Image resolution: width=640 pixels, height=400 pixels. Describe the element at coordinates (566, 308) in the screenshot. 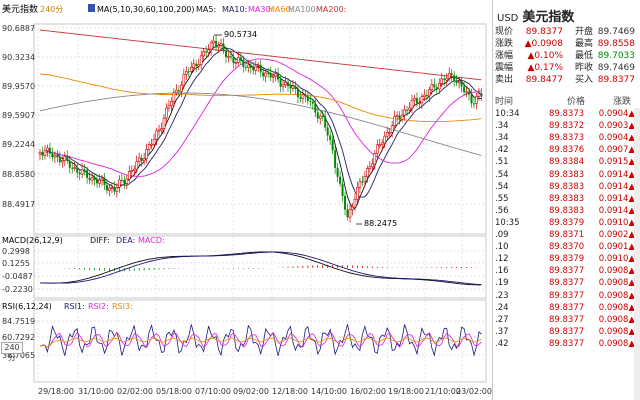

I see `tick-row: .24 89.8377 0.0908▲` at that location.